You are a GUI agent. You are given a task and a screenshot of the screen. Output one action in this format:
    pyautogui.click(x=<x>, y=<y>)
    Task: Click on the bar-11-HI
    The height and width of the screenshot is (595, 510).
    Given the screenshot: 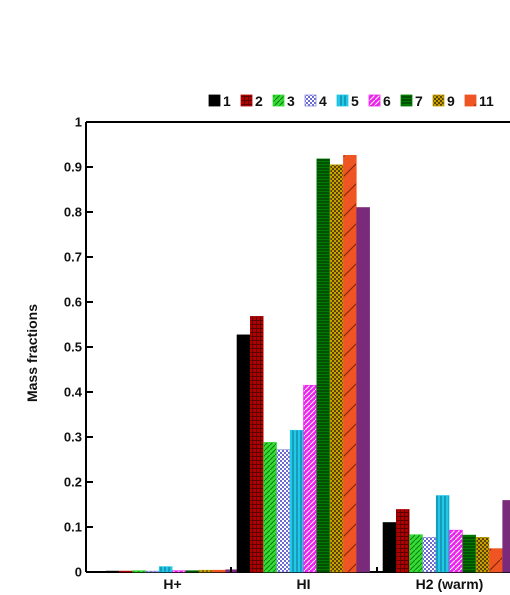 What is the action you would take?
    pyautogui.click(x=350, y=364)
    